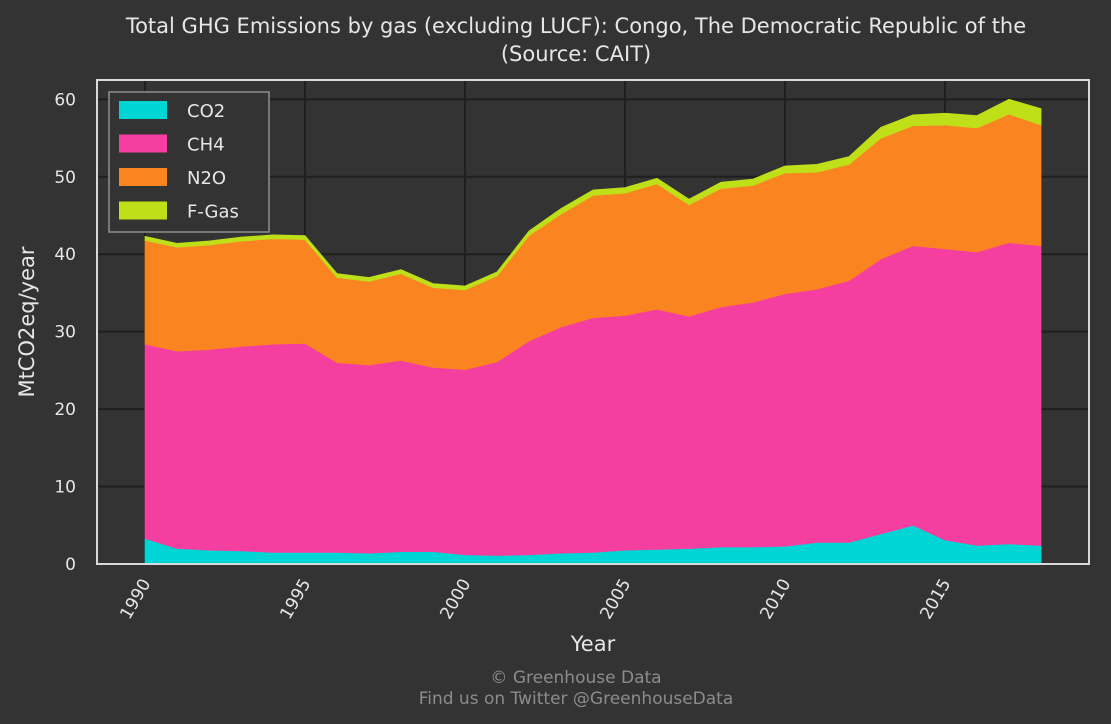  Describe the element at coordinates (576, 699) in the screenshot. I see `footer-twitter: Find us on Twitter @GreenhouseData` at that location.